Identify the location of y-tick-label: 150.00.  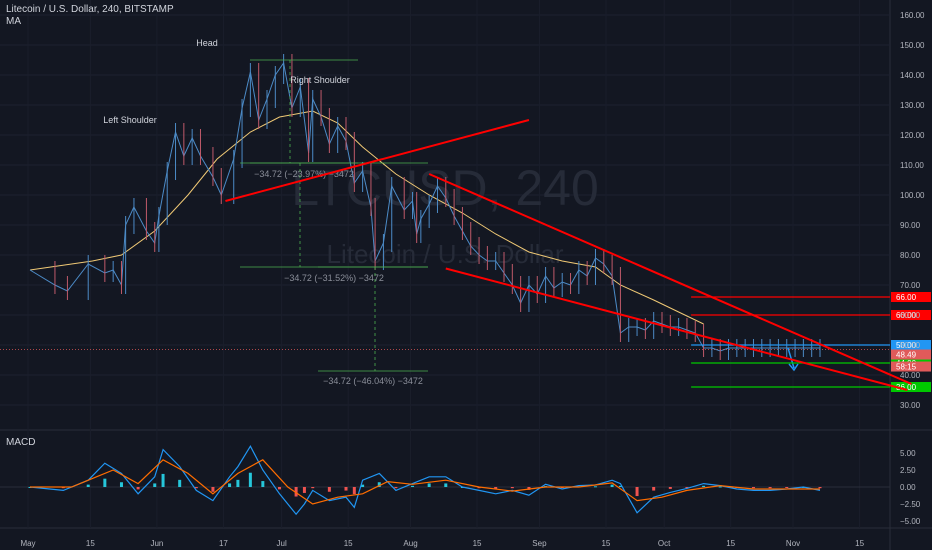
(912, 45).